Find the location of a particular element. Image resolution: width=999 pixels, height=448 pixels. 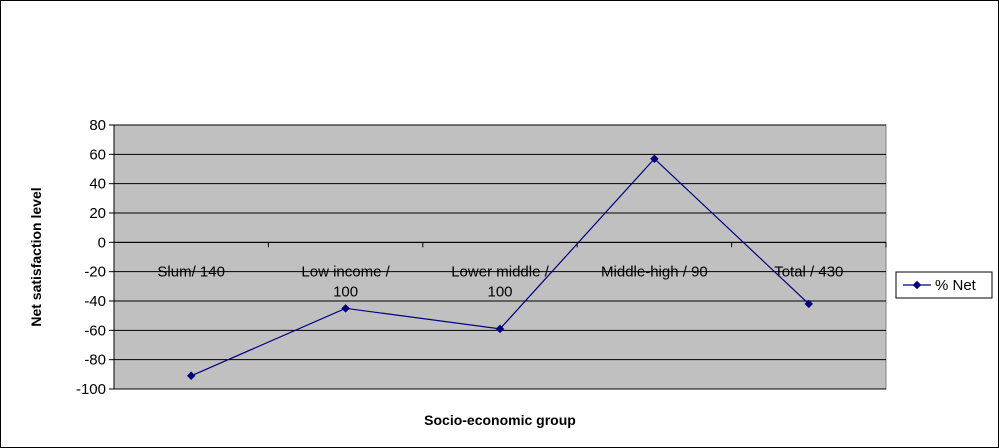

y-tick-label: -80 is located at coordinates (95, 360).